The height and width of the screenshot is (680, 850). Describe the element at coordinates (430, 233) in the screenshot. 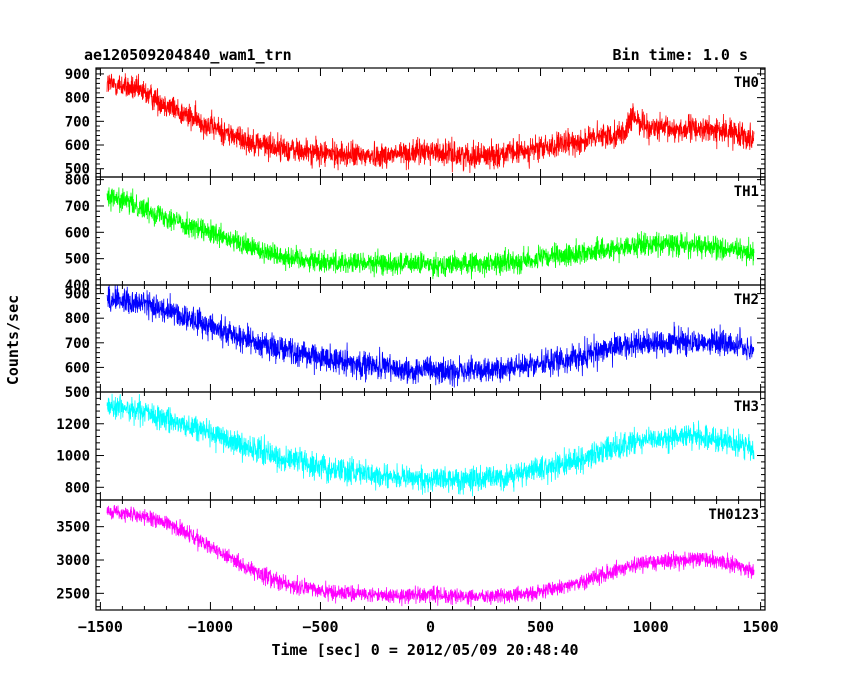

I see `series-th1` at that location.